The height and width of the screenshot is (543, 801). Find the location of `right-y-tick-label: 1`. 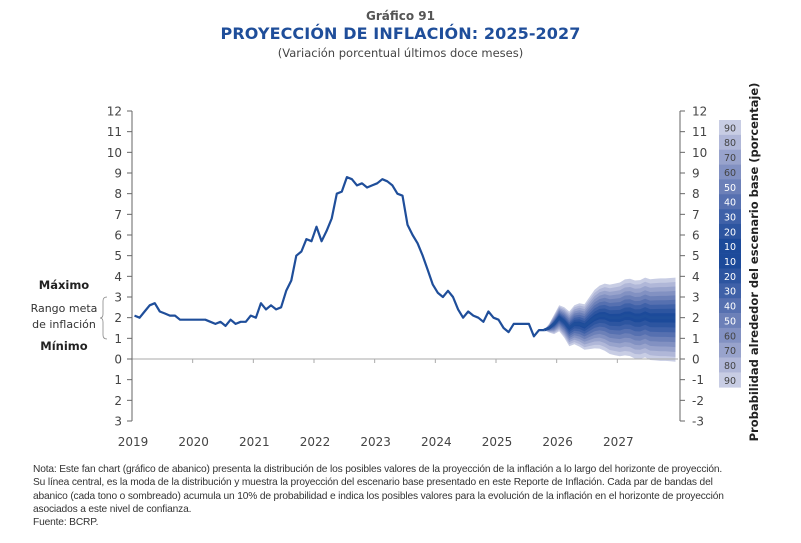

right-y-tick-label: 1 is located at coordinates (696, 339).